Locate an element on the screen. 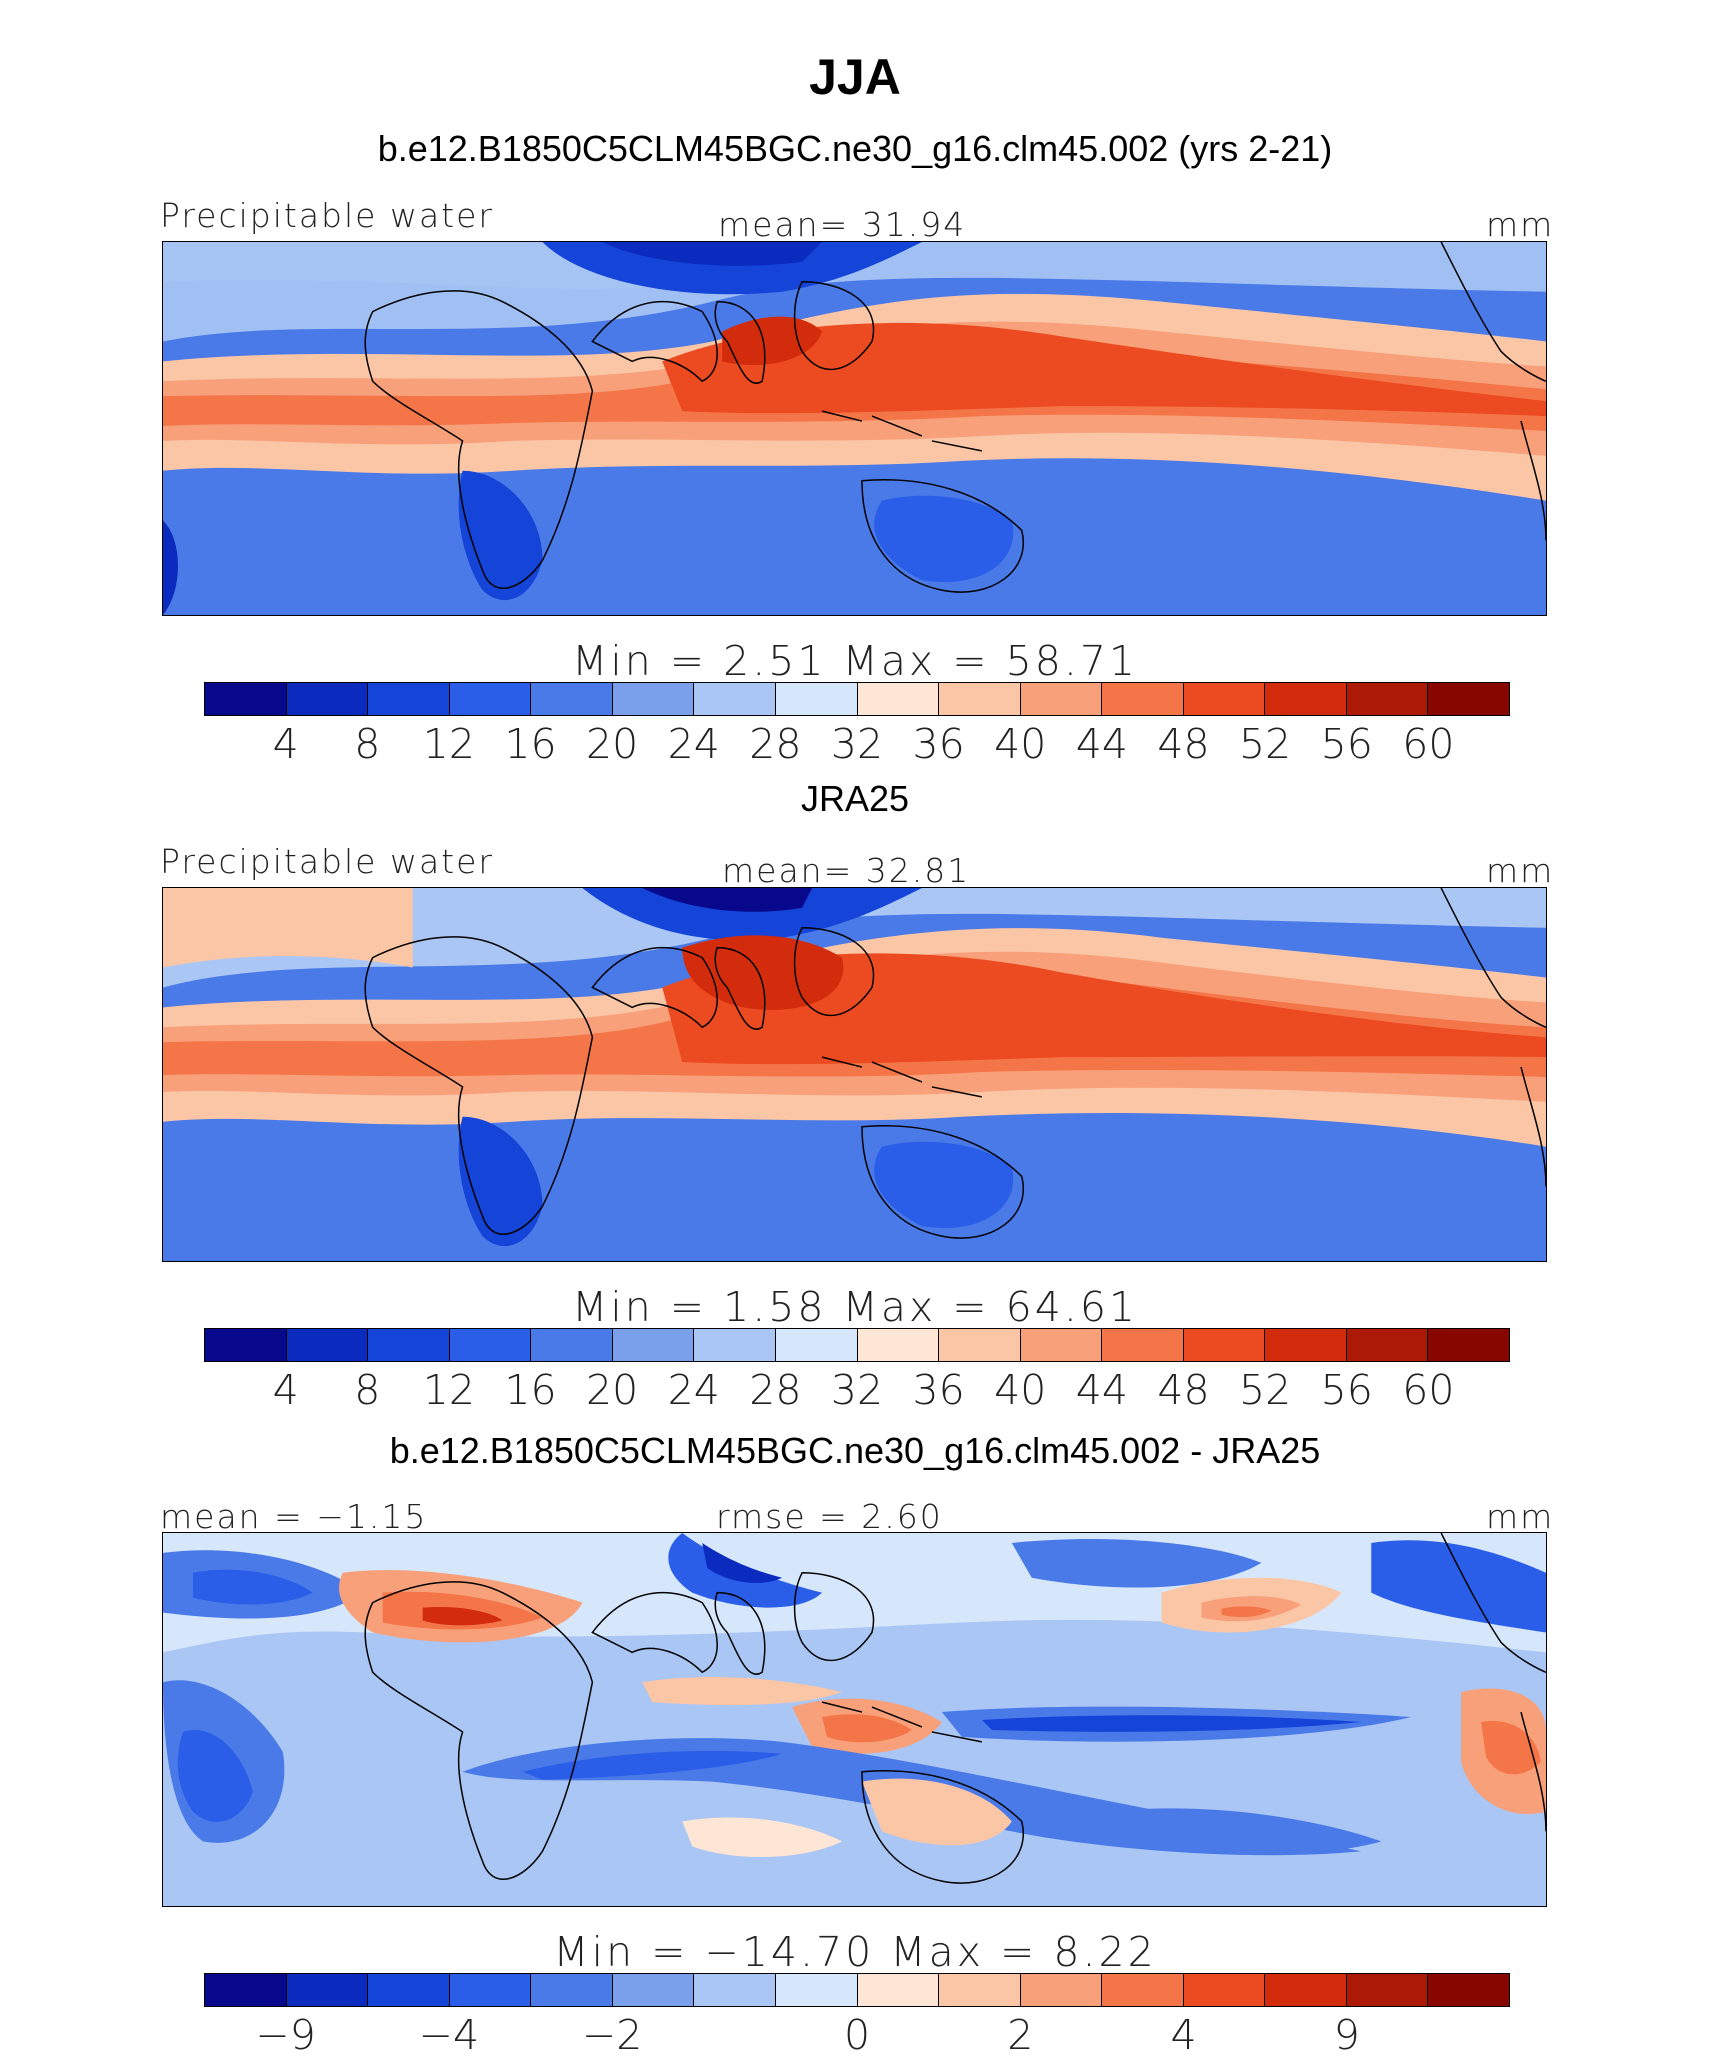 The width and height of the screenshot is (1710, 2064). panel-3-colorbar-ticks: −9 −4 −2 0 2 4 9 is located at coordinates (855, 2036).